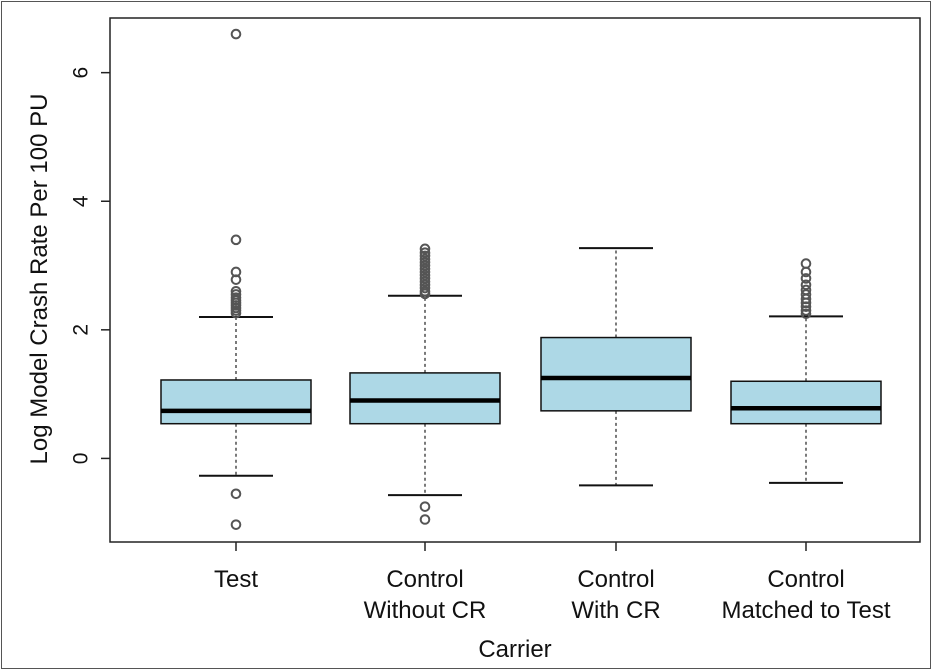  What do you see at coordinates (615, 610) in the screenshot?
I see `x-tick-label: With CR` at bounding box center [615, 610].